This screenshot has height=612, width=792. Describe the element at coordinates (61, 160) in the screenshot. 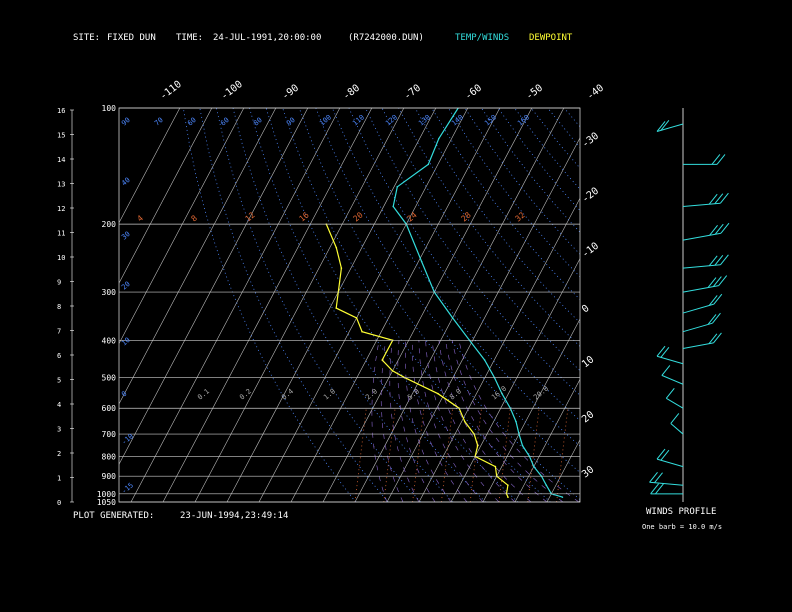

I see `height-km-label: 14` at that location.